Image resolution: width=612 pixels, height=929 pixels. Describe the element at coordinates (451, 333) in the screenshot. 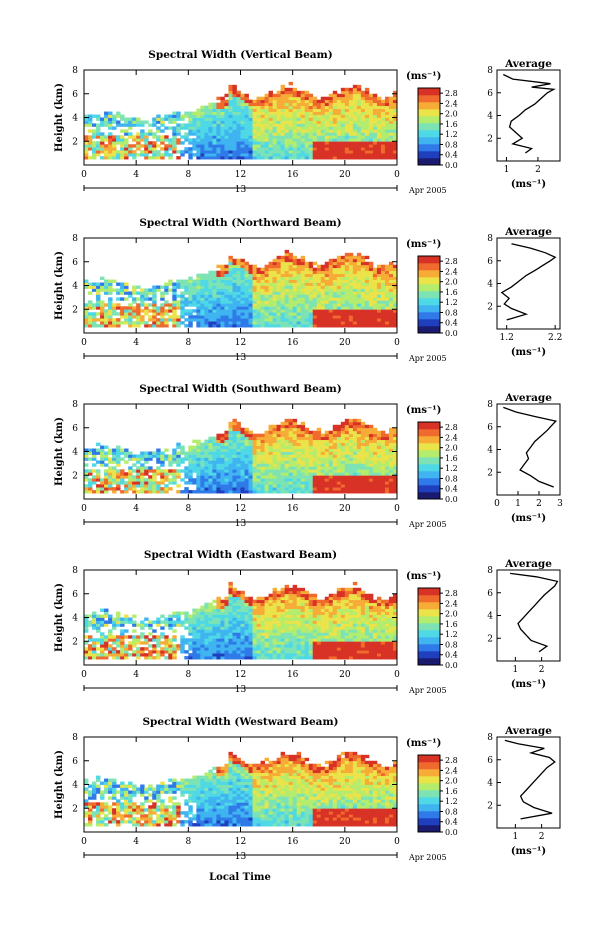

I see `colorbar-tick-label: 0.0` at that location.